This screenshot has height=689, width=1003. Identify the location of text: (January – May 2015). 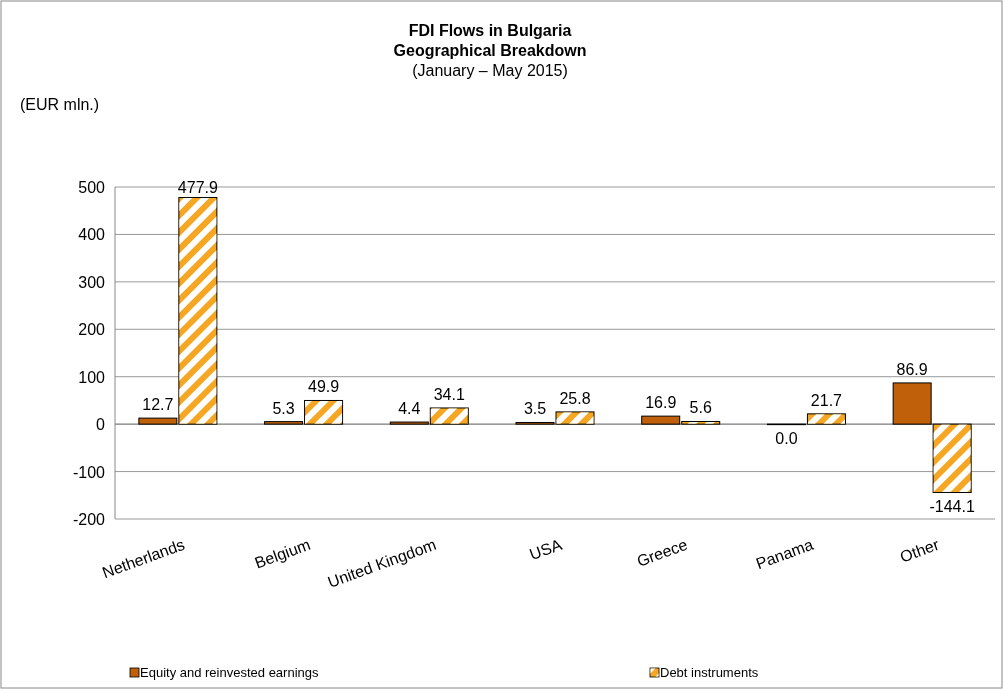
(490, 70).